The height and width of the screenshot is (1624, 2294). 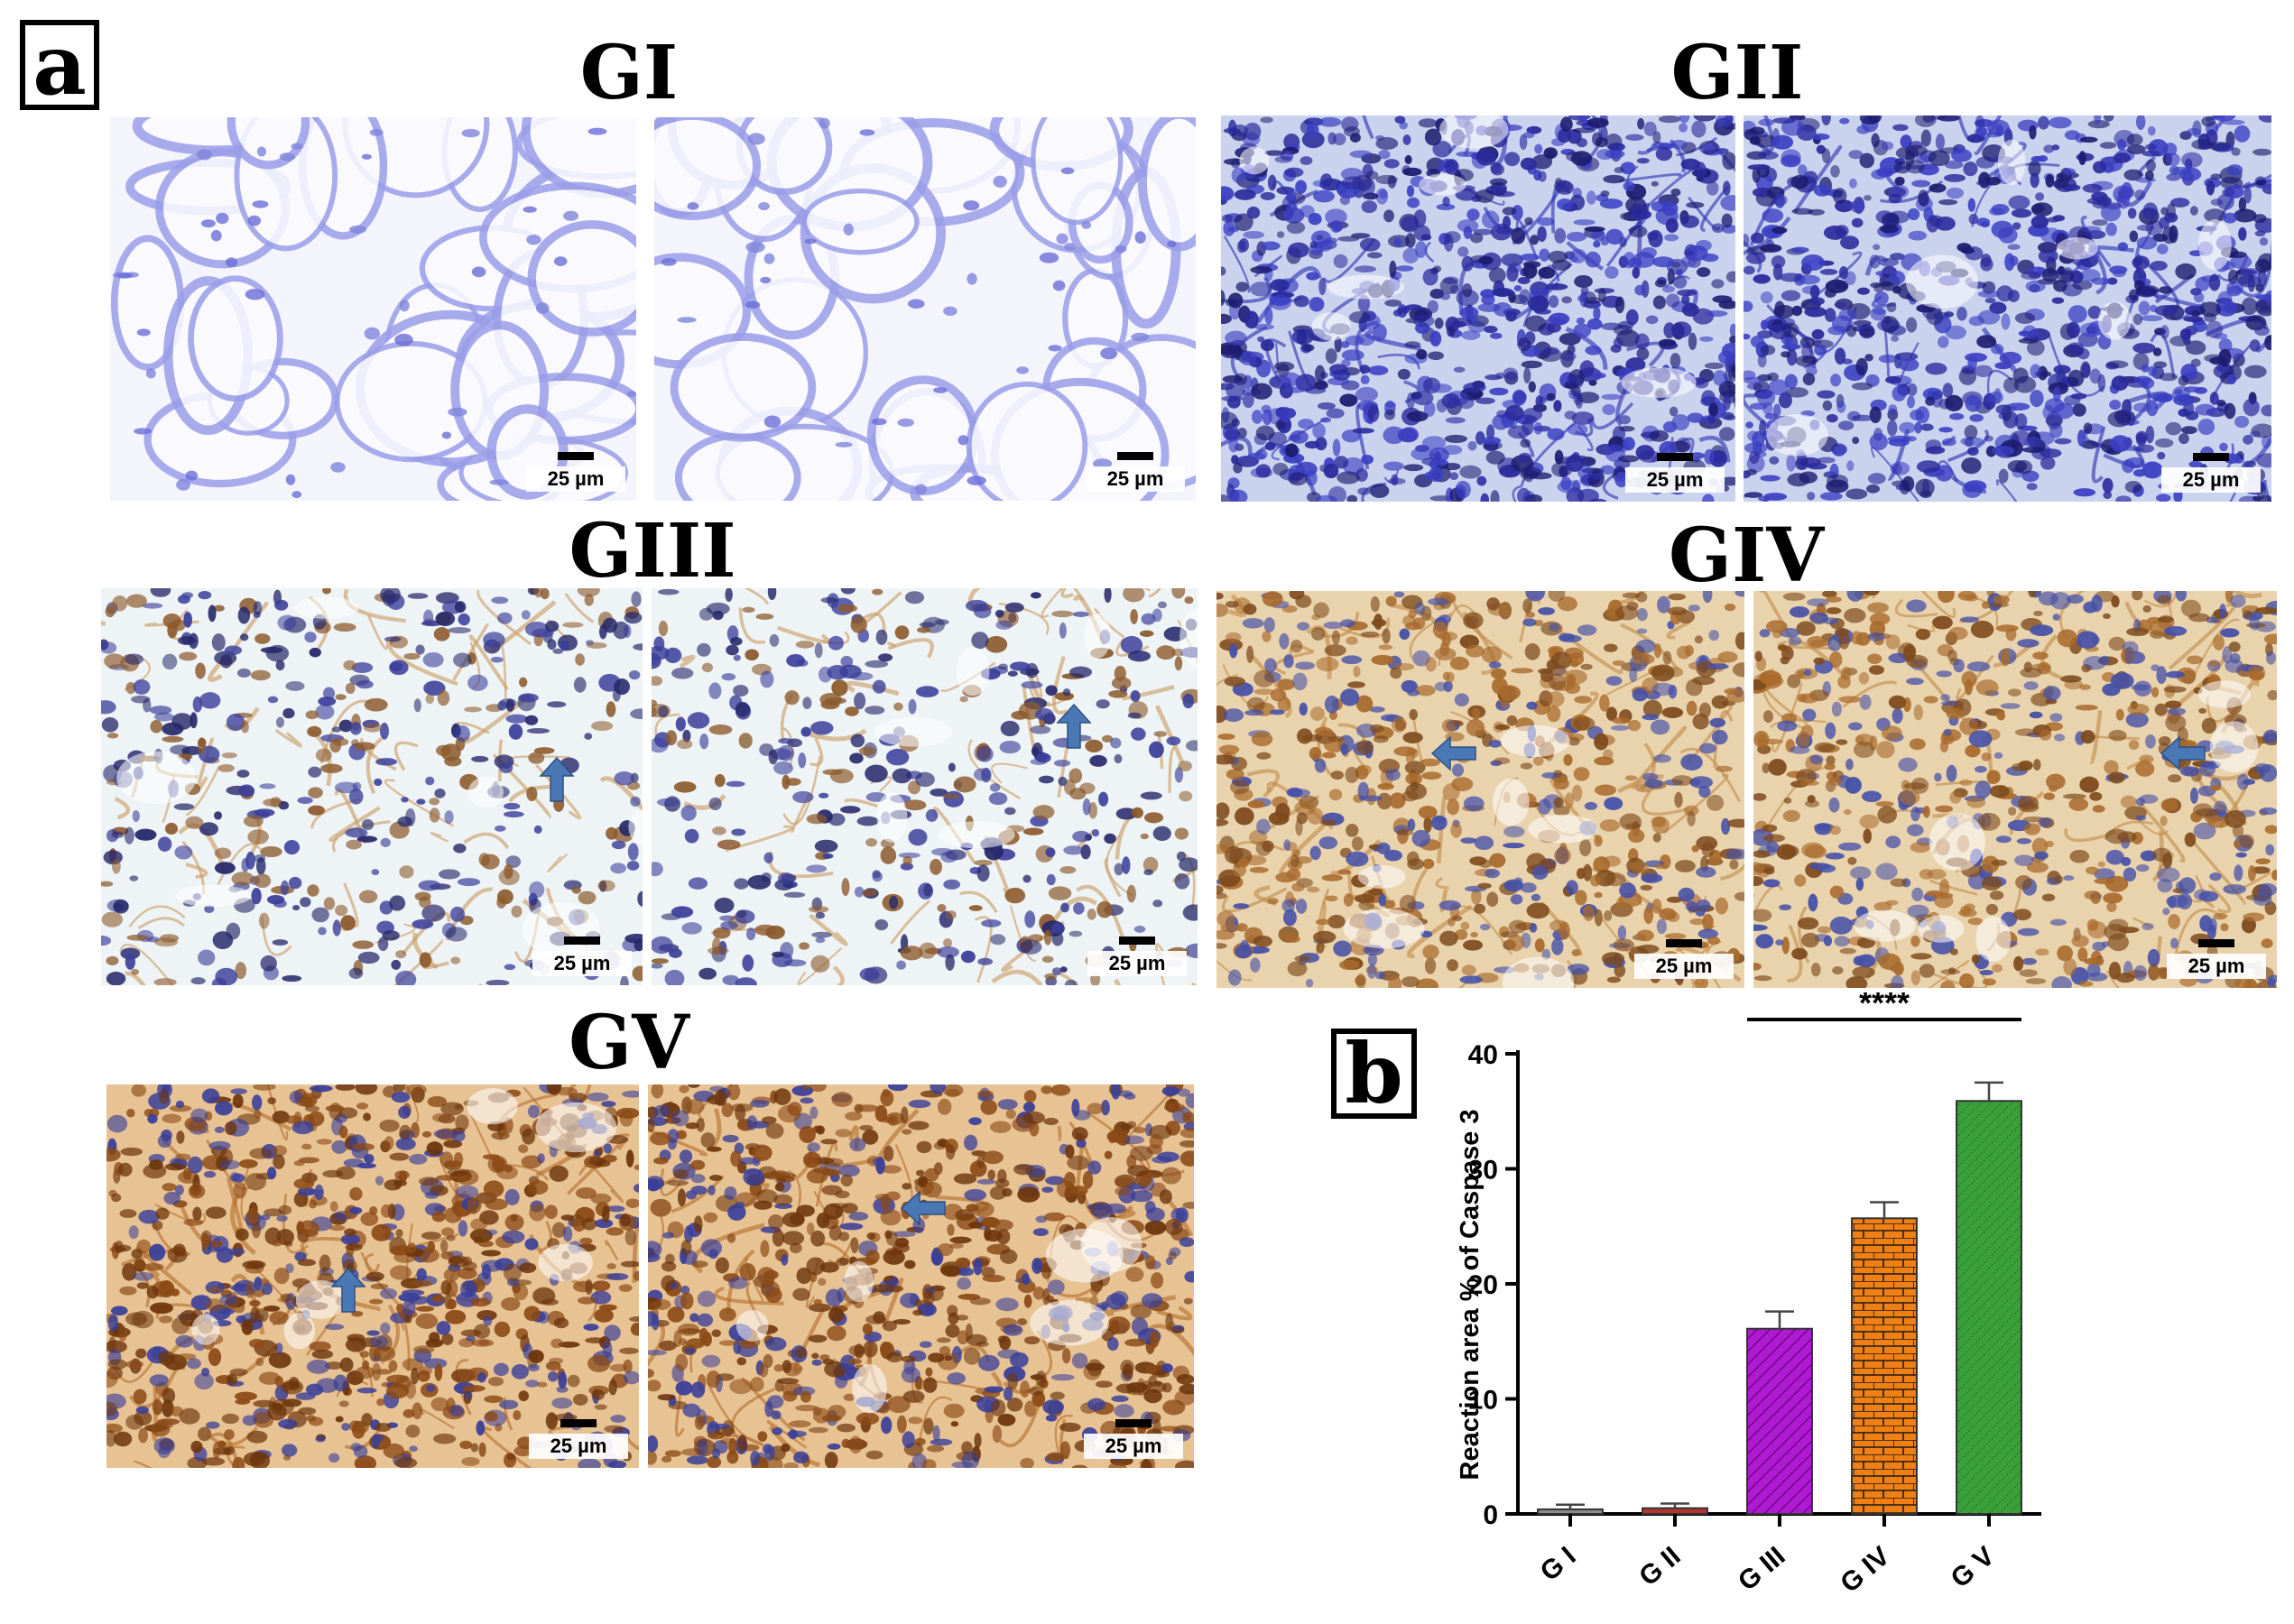 What do you see at coordinates (1659, 1566) in the screenshot?
I see `x-tick-label: G II` at bounding box center [1659, 1566].